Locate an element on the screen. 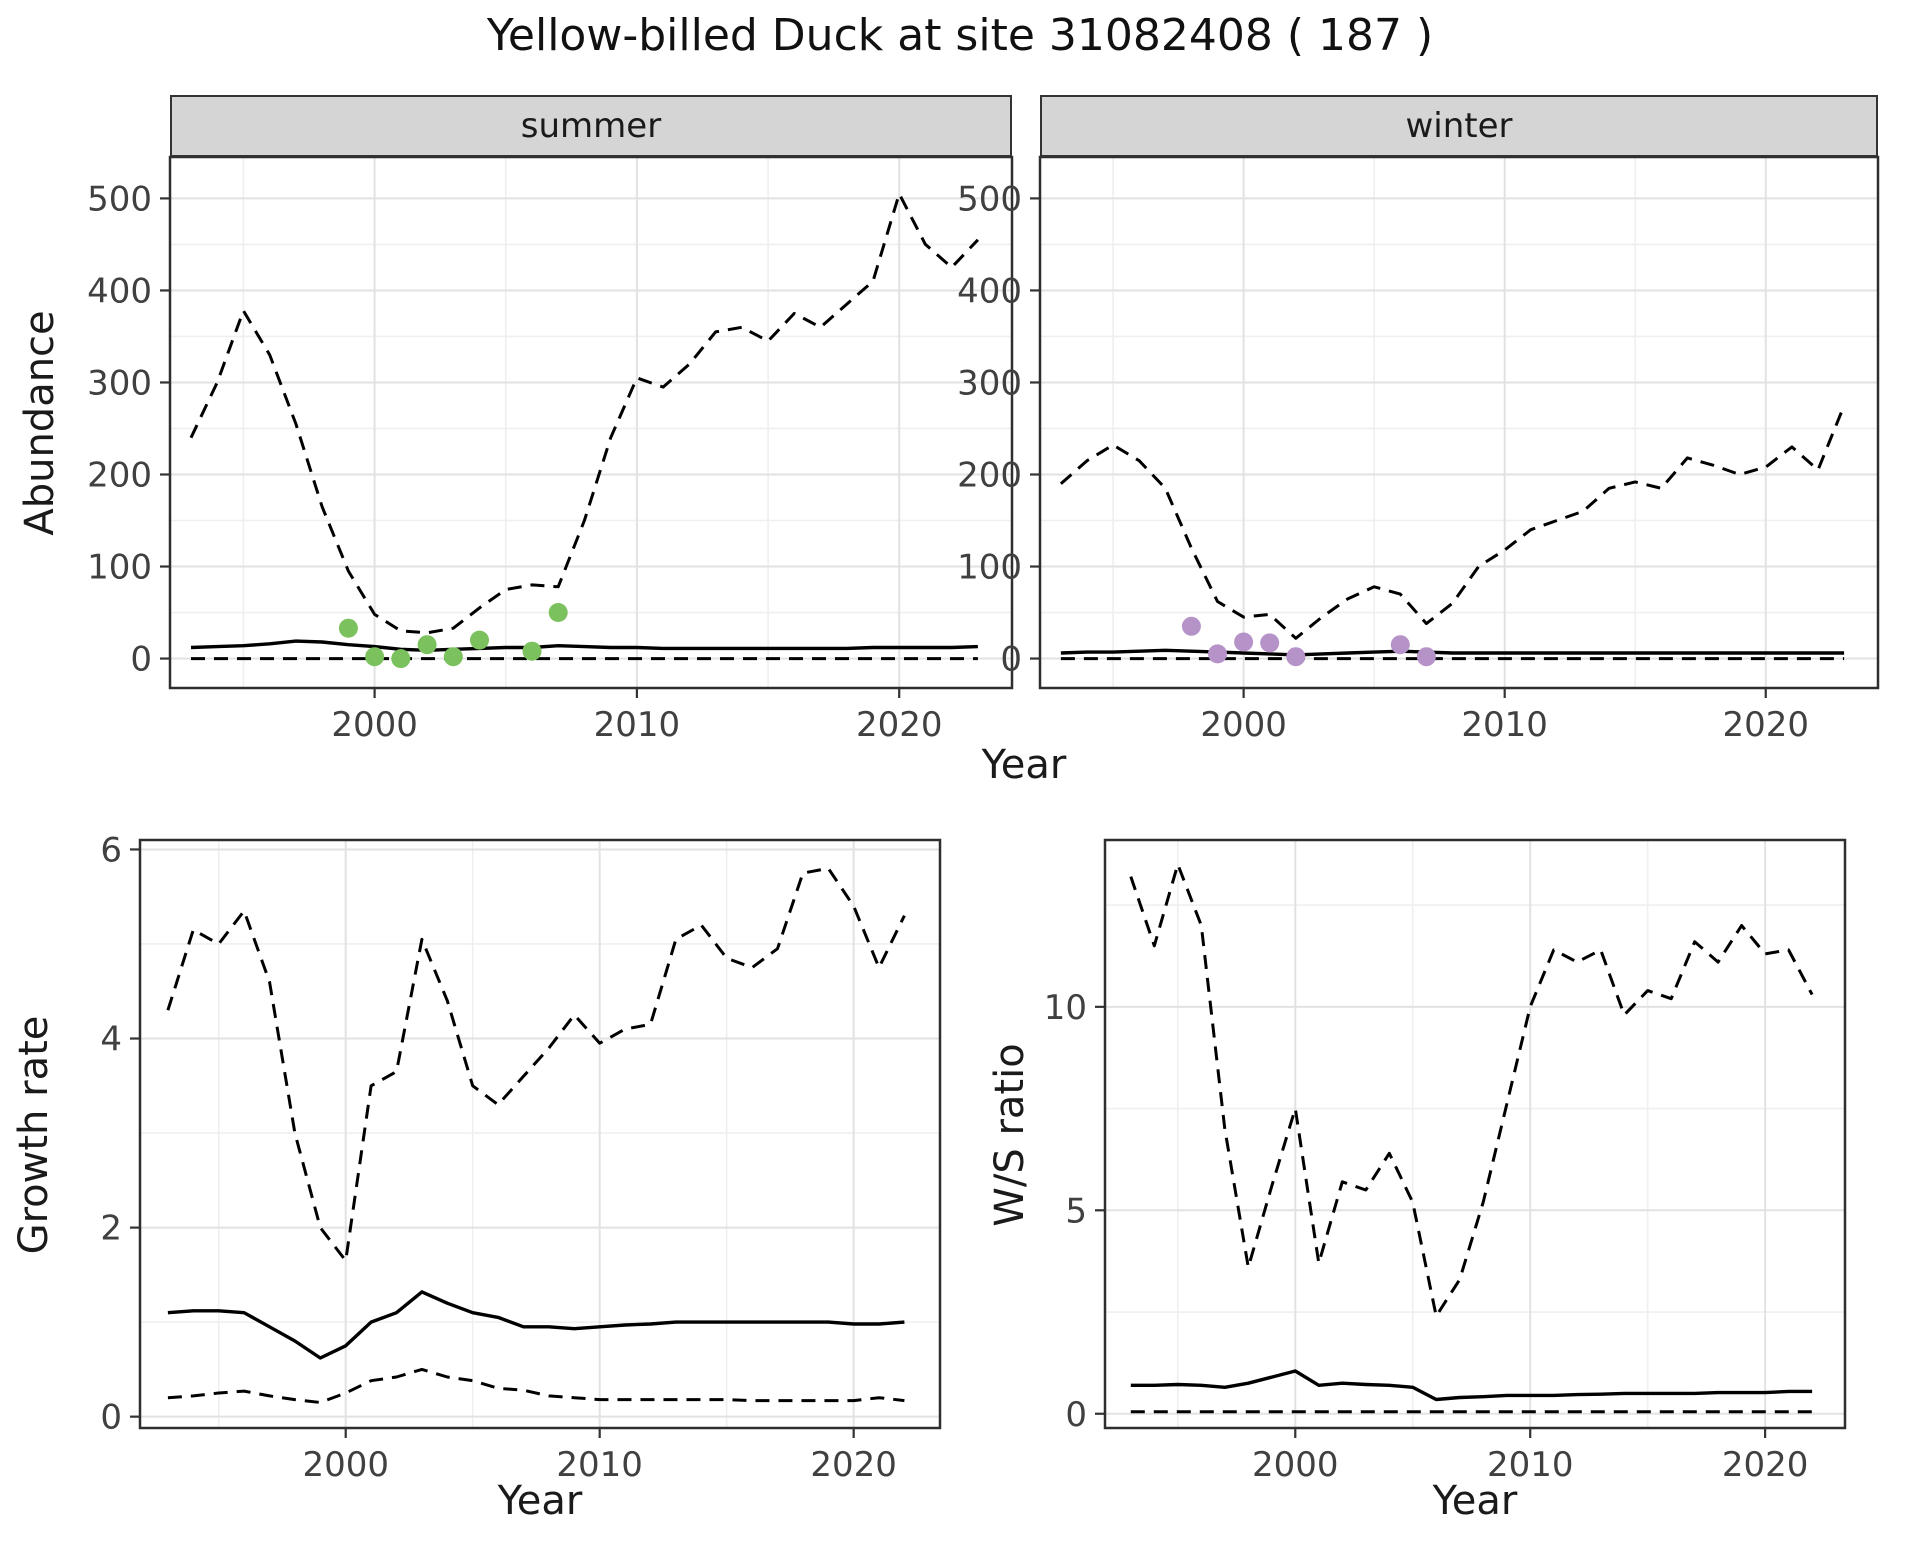 The height and width of the screenshot is (1560, 1920). y-tick-label: 6 is located at coordinates (111, 850).